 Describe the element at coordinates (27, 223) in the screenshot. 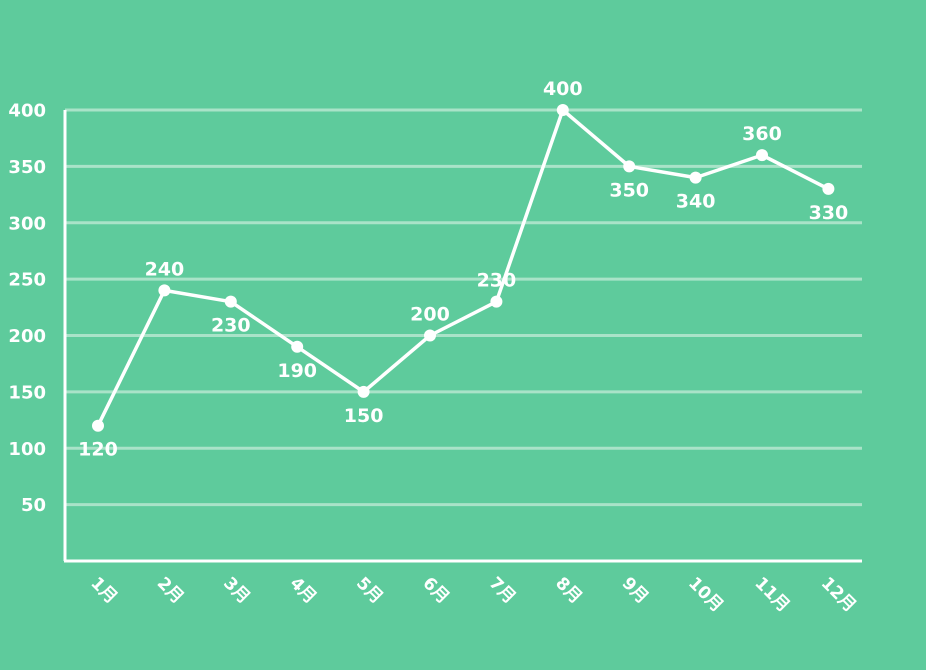

I see `y-tick-label: 300` at that location.